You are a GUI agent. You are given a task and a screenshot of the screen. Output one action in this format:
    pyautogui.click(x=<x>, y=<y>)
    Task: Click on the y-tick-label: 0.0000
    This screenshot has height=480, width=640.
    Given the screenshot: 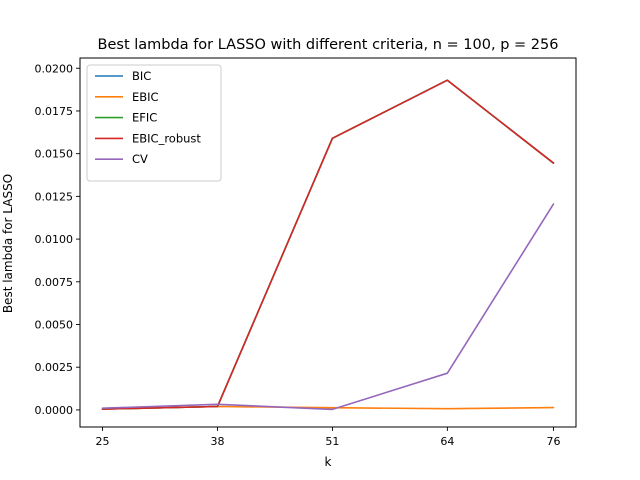 What is the action you would take?
    pyautogui.click(x=54, y=410)
    